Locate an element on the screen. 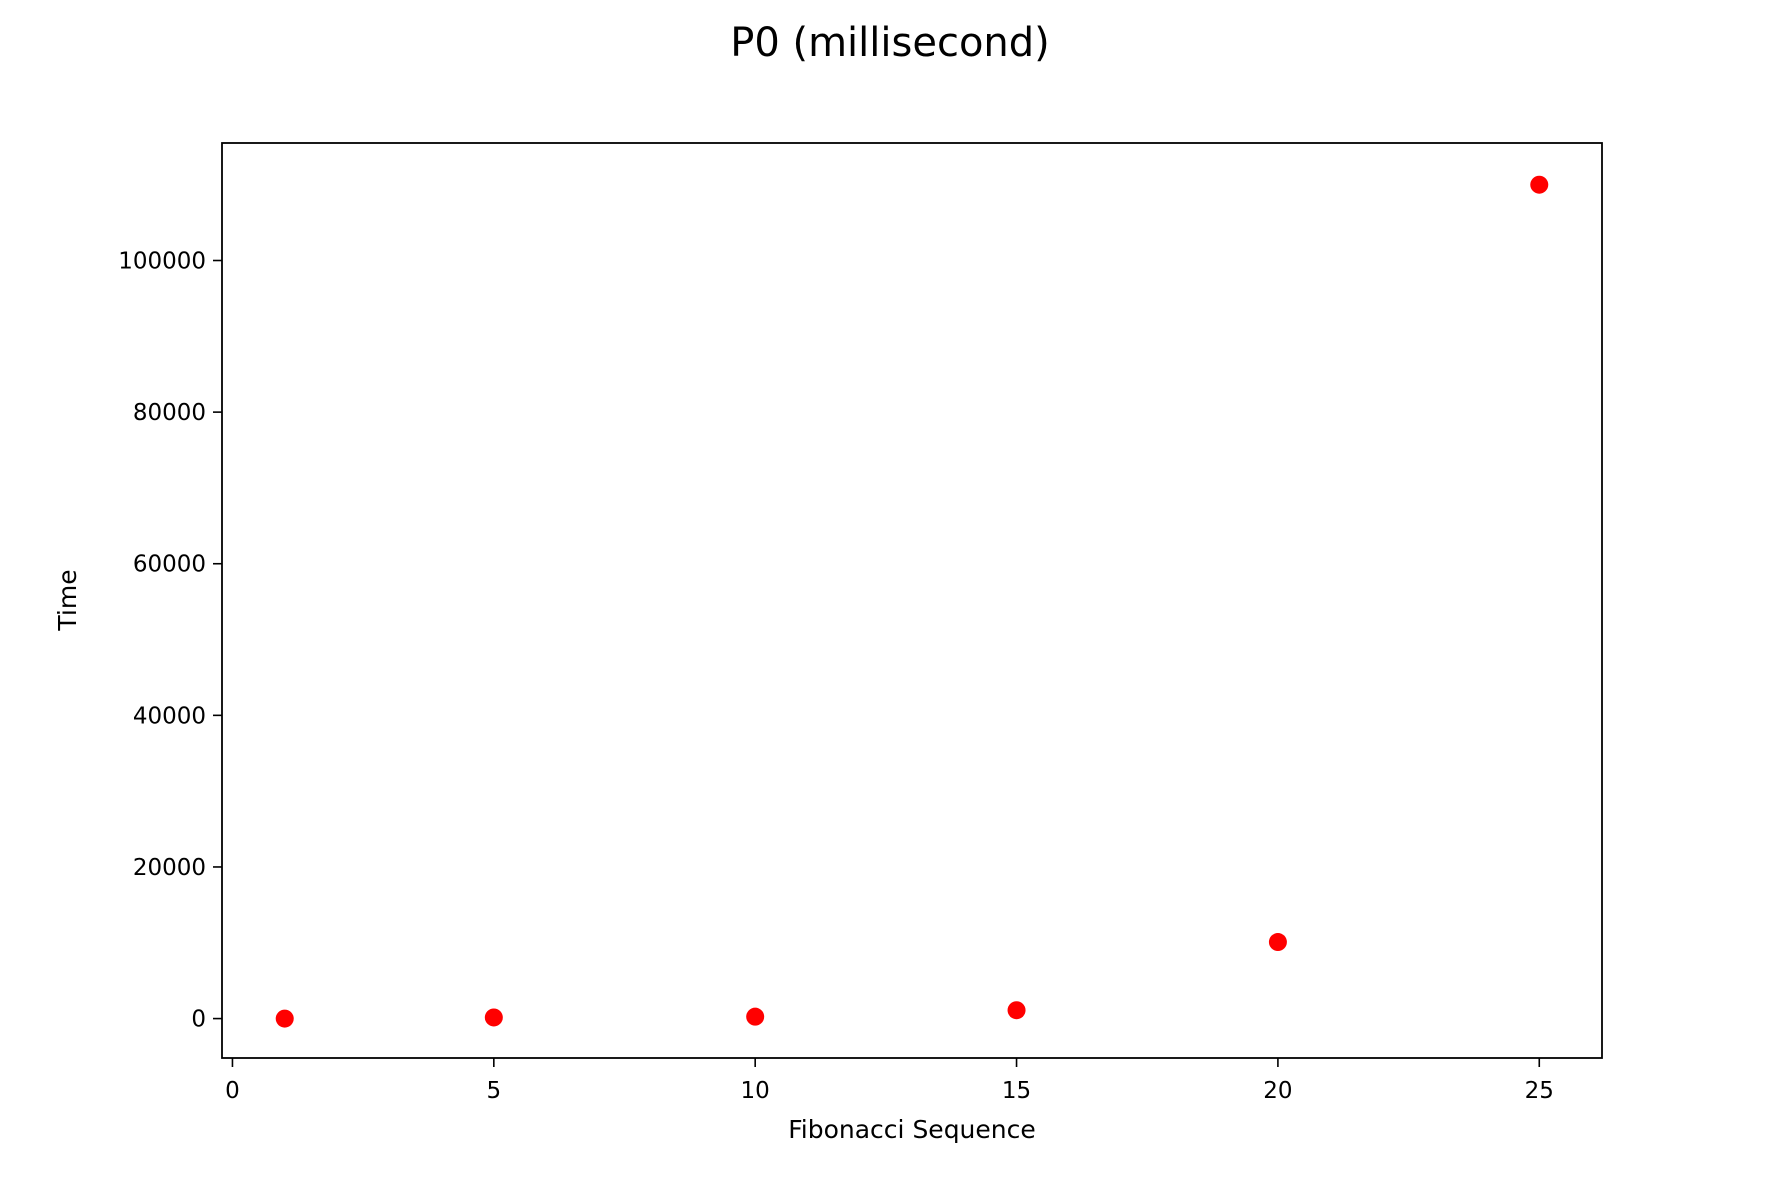 Image resolution: width=1770 pixels, height=1182 pixels. y-tick-label: 40000 is located at coordinates (169, 716).